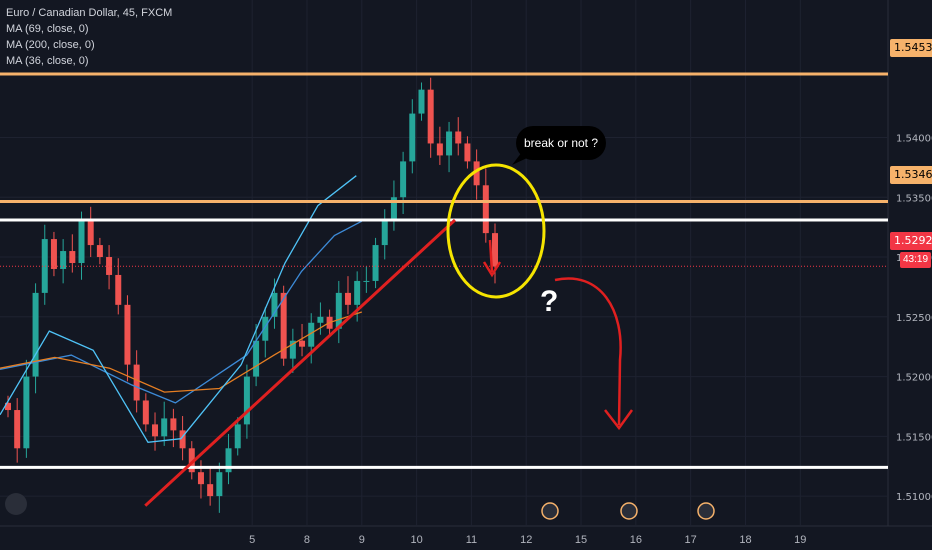 The image size is (932, 550). Describe the element at coordinates (16, 504) in the screenshot. I see `tradingview-logo-icon` at that location.